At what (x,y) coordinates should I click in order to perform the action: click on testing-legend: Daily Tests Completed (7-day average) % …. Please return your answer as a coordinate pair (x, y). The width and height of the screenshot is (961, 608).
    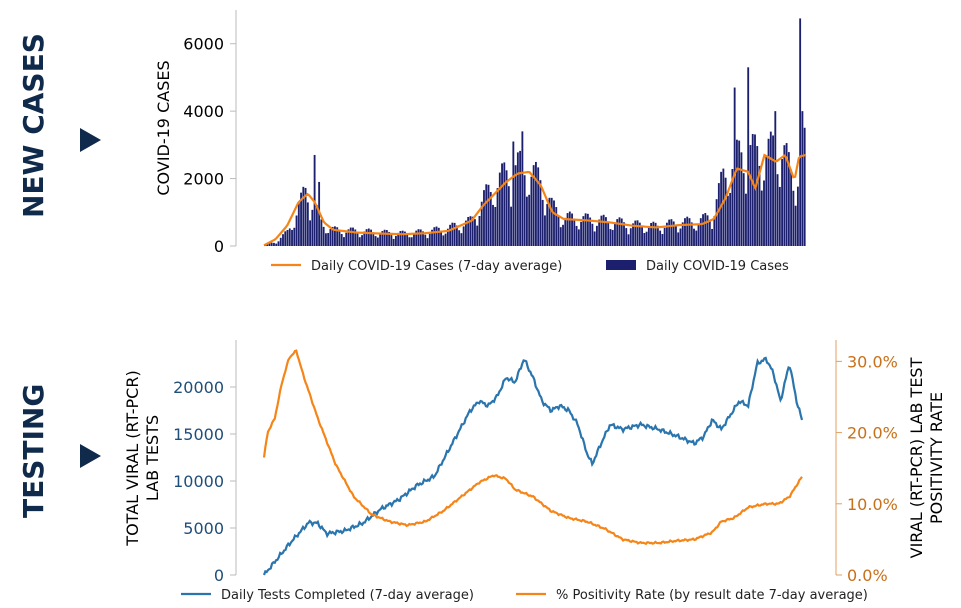
    Looking at the image, I should click on (524, 595).